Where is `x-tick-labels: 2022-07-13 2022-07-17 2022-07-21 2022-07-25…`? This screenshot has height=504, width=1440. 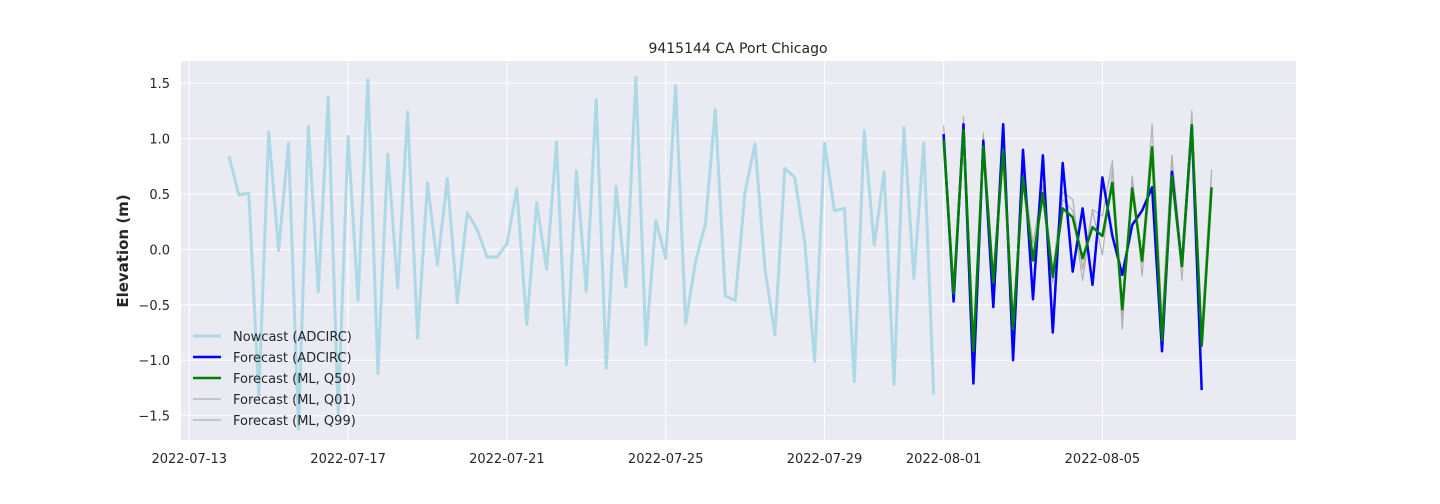
x-tick-labels: 2022-07-13 2022-07-17 2022-07-21 2022-07-25… is located at coordinates (645, 459).